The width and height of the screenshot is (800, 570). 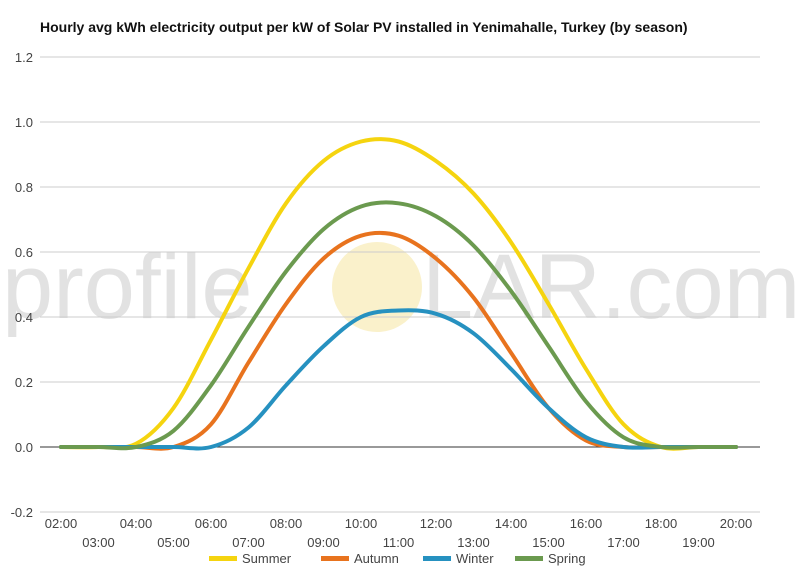 What do you see at coordinates (661, 523) in the screenshot?
I see `x-tick-label: 18:00` at bounding box center [661, 523].